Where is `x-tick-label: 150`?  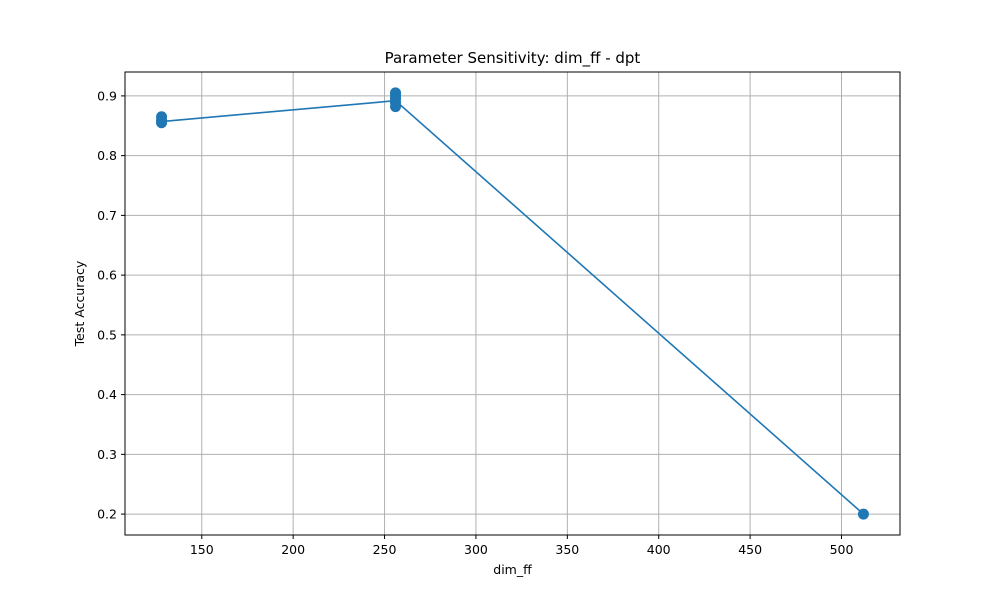 x-tick-label: 150 is located at coordinates (202, 549).